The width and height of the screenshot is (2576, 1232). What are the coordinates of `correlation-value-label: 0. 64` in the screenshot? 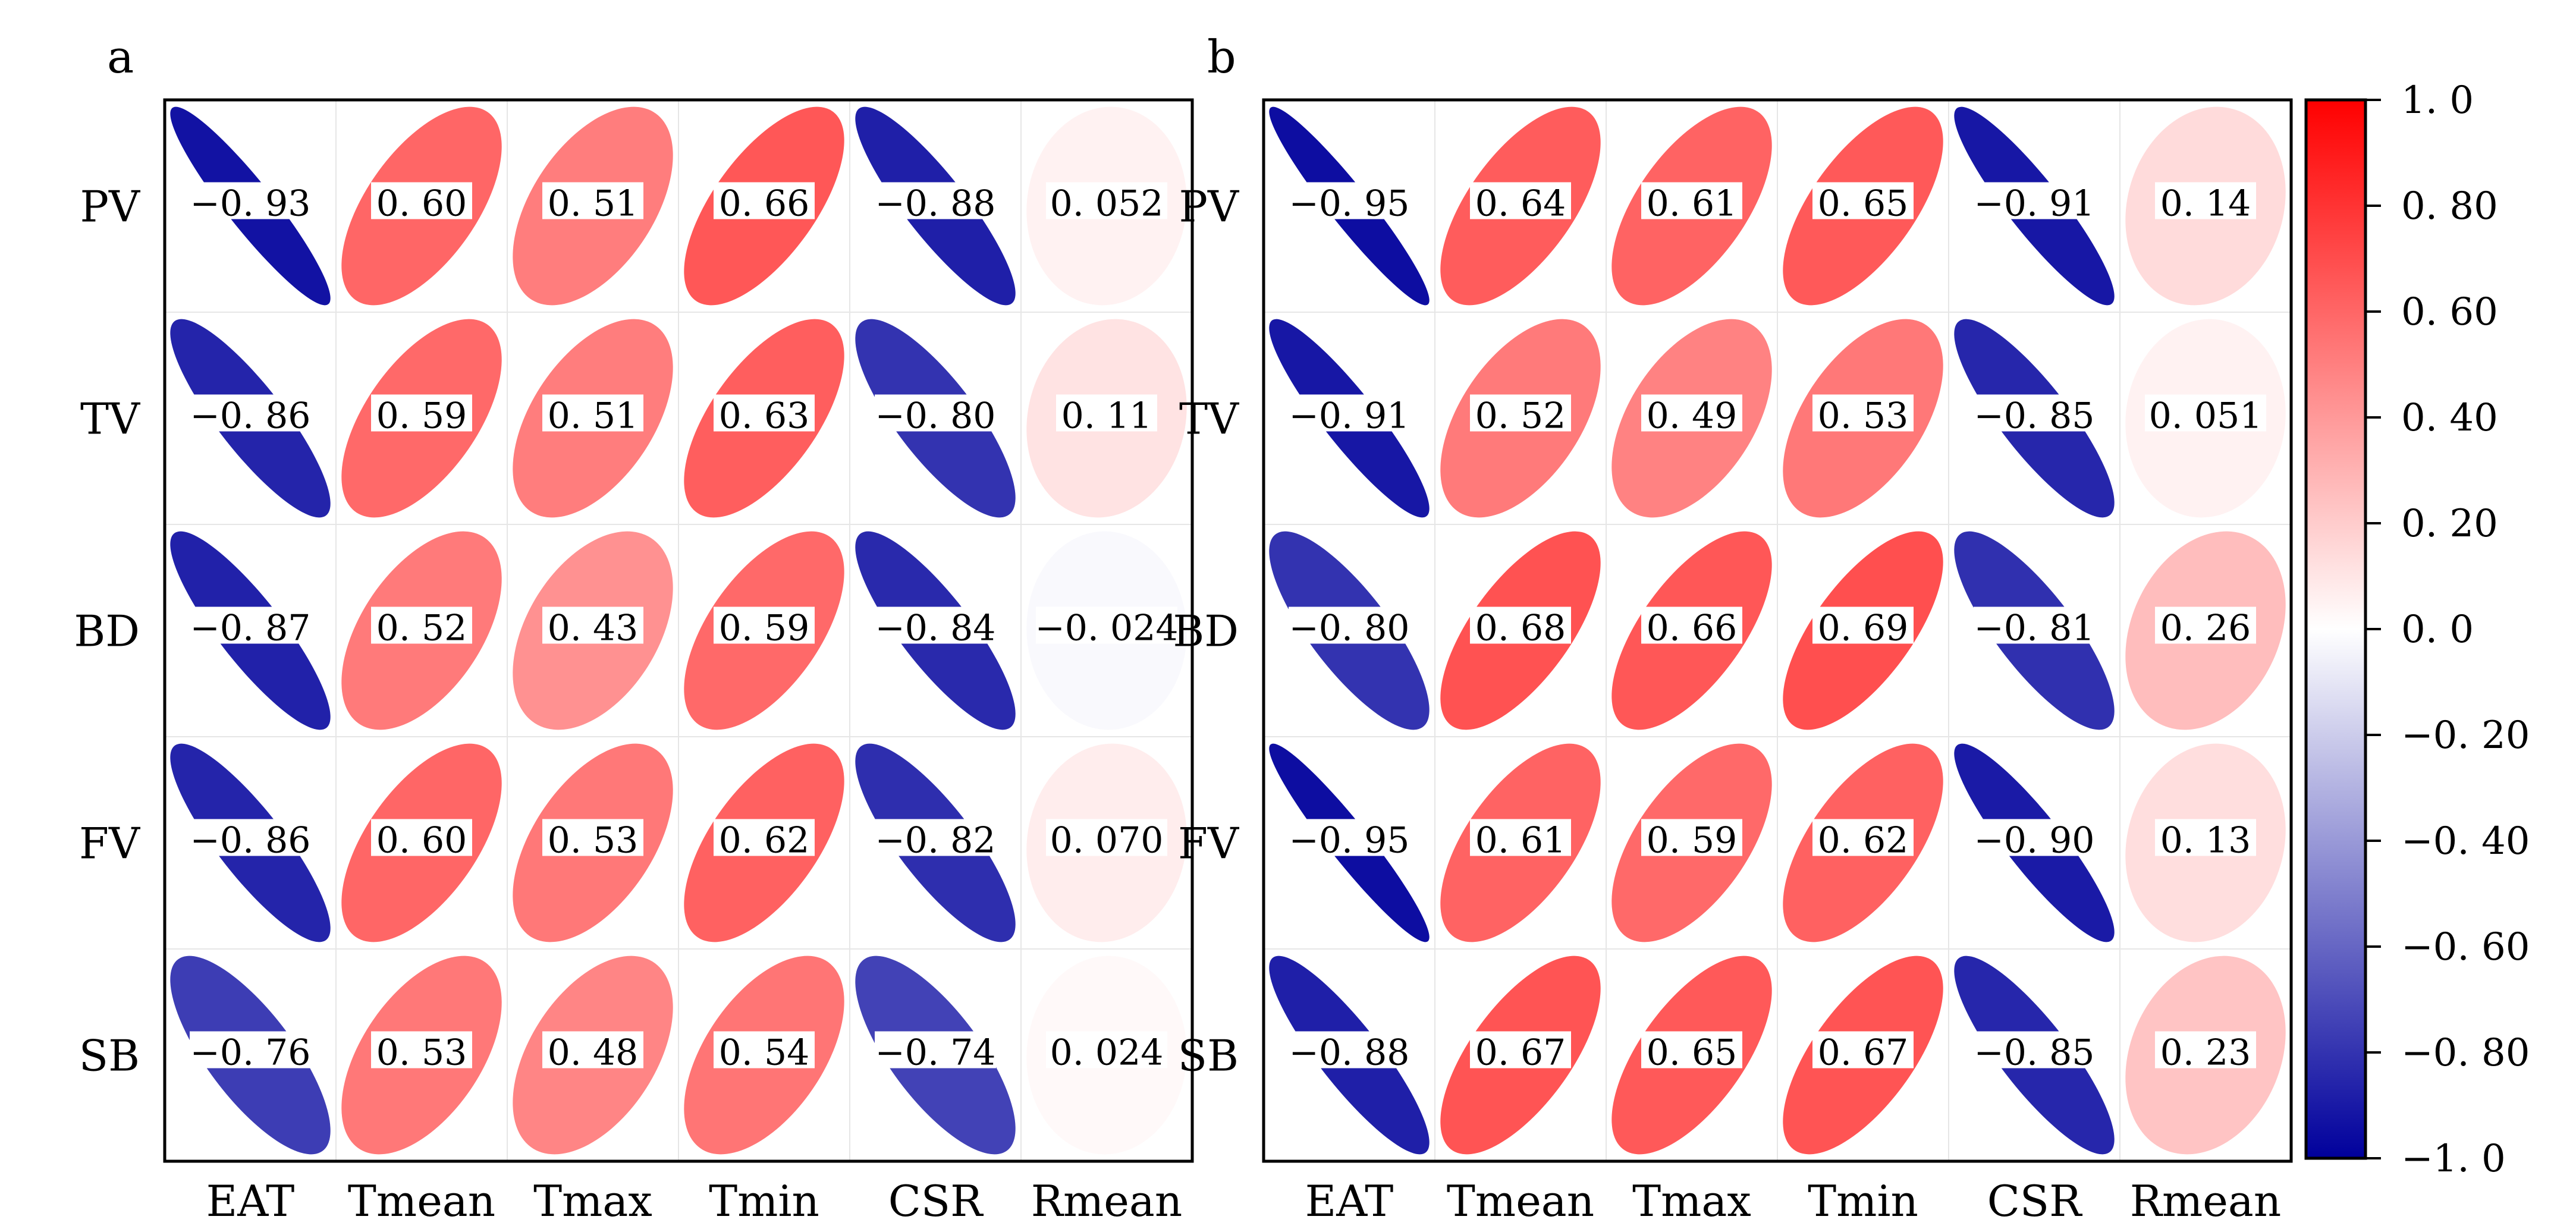 It's located at (1520, 204).